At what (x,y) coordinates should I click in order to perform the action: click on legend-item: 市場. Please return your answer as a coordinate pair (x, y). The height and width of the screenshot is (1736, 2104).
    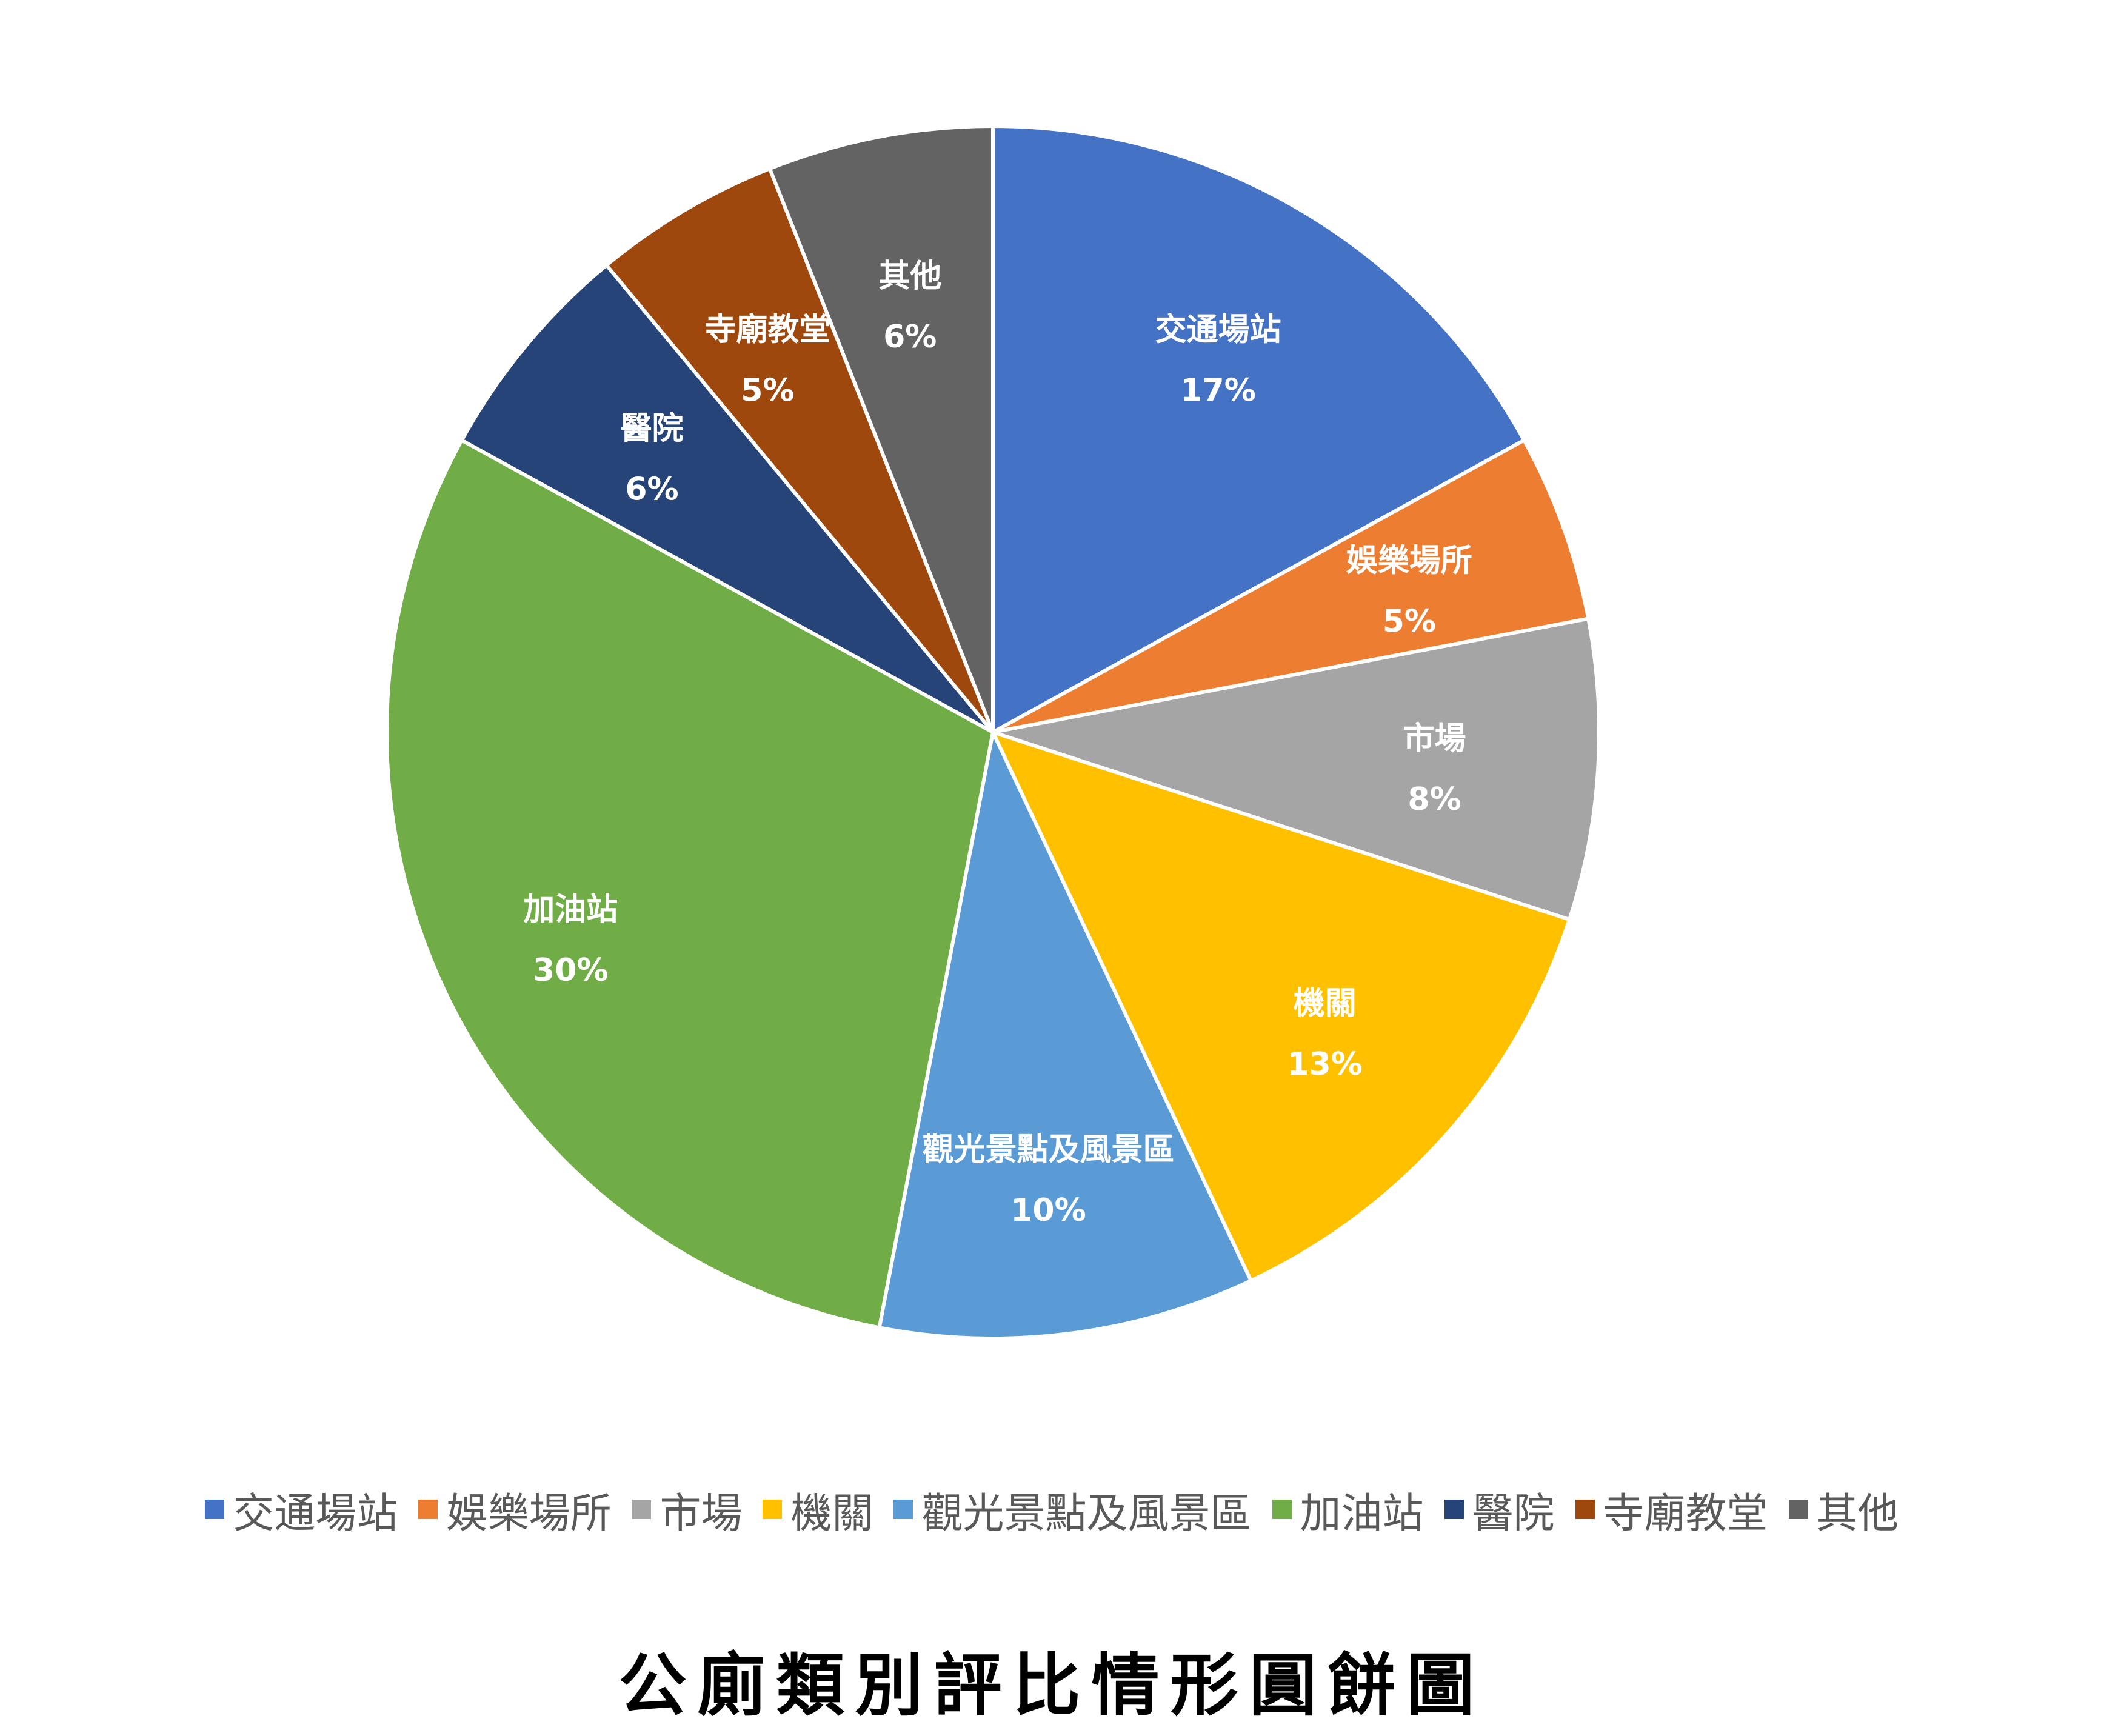
    Looking at the image, I should click on (687, 1510).